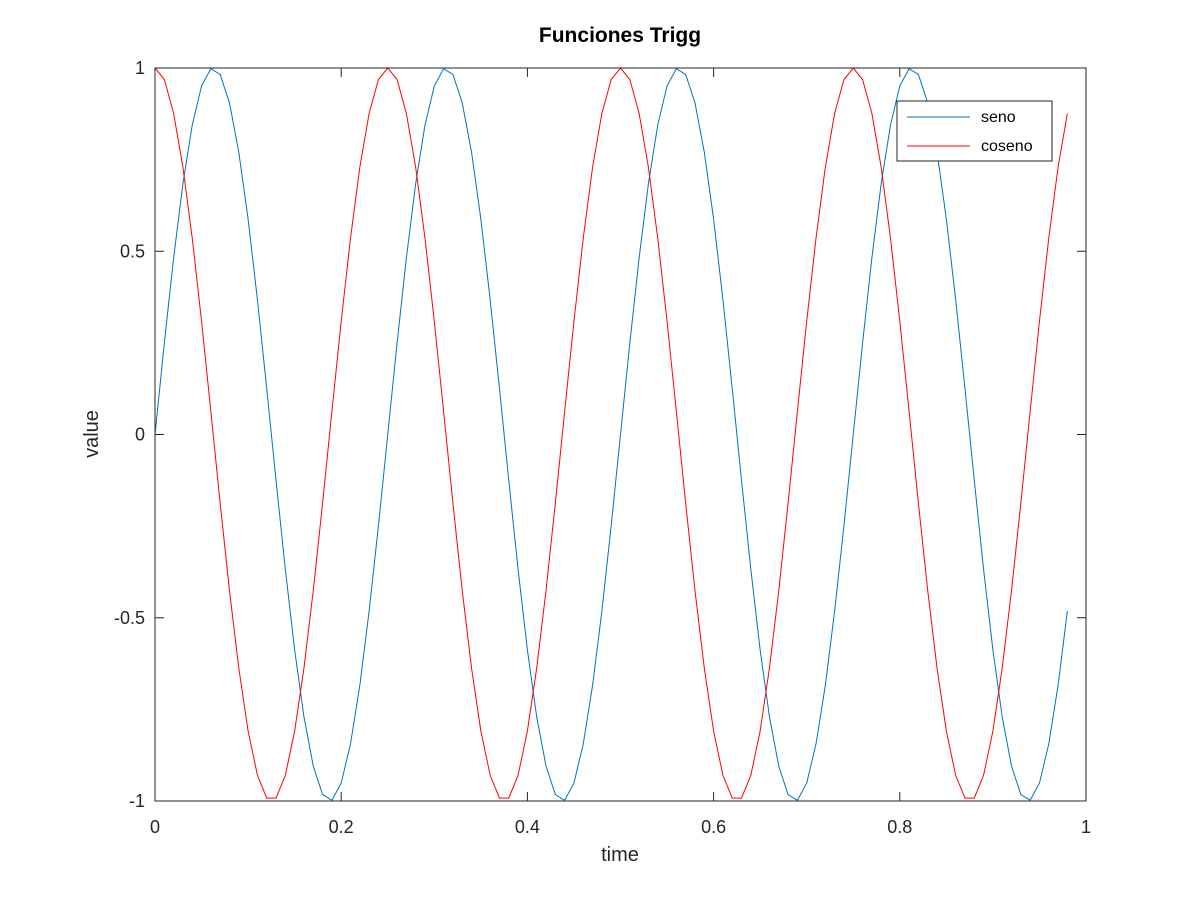 The height and width of the screenshot is (900, 1200). Describe the element at coordinates (713, 827) in the screenshot. I see `x-tick-label: 0.6` at that location.